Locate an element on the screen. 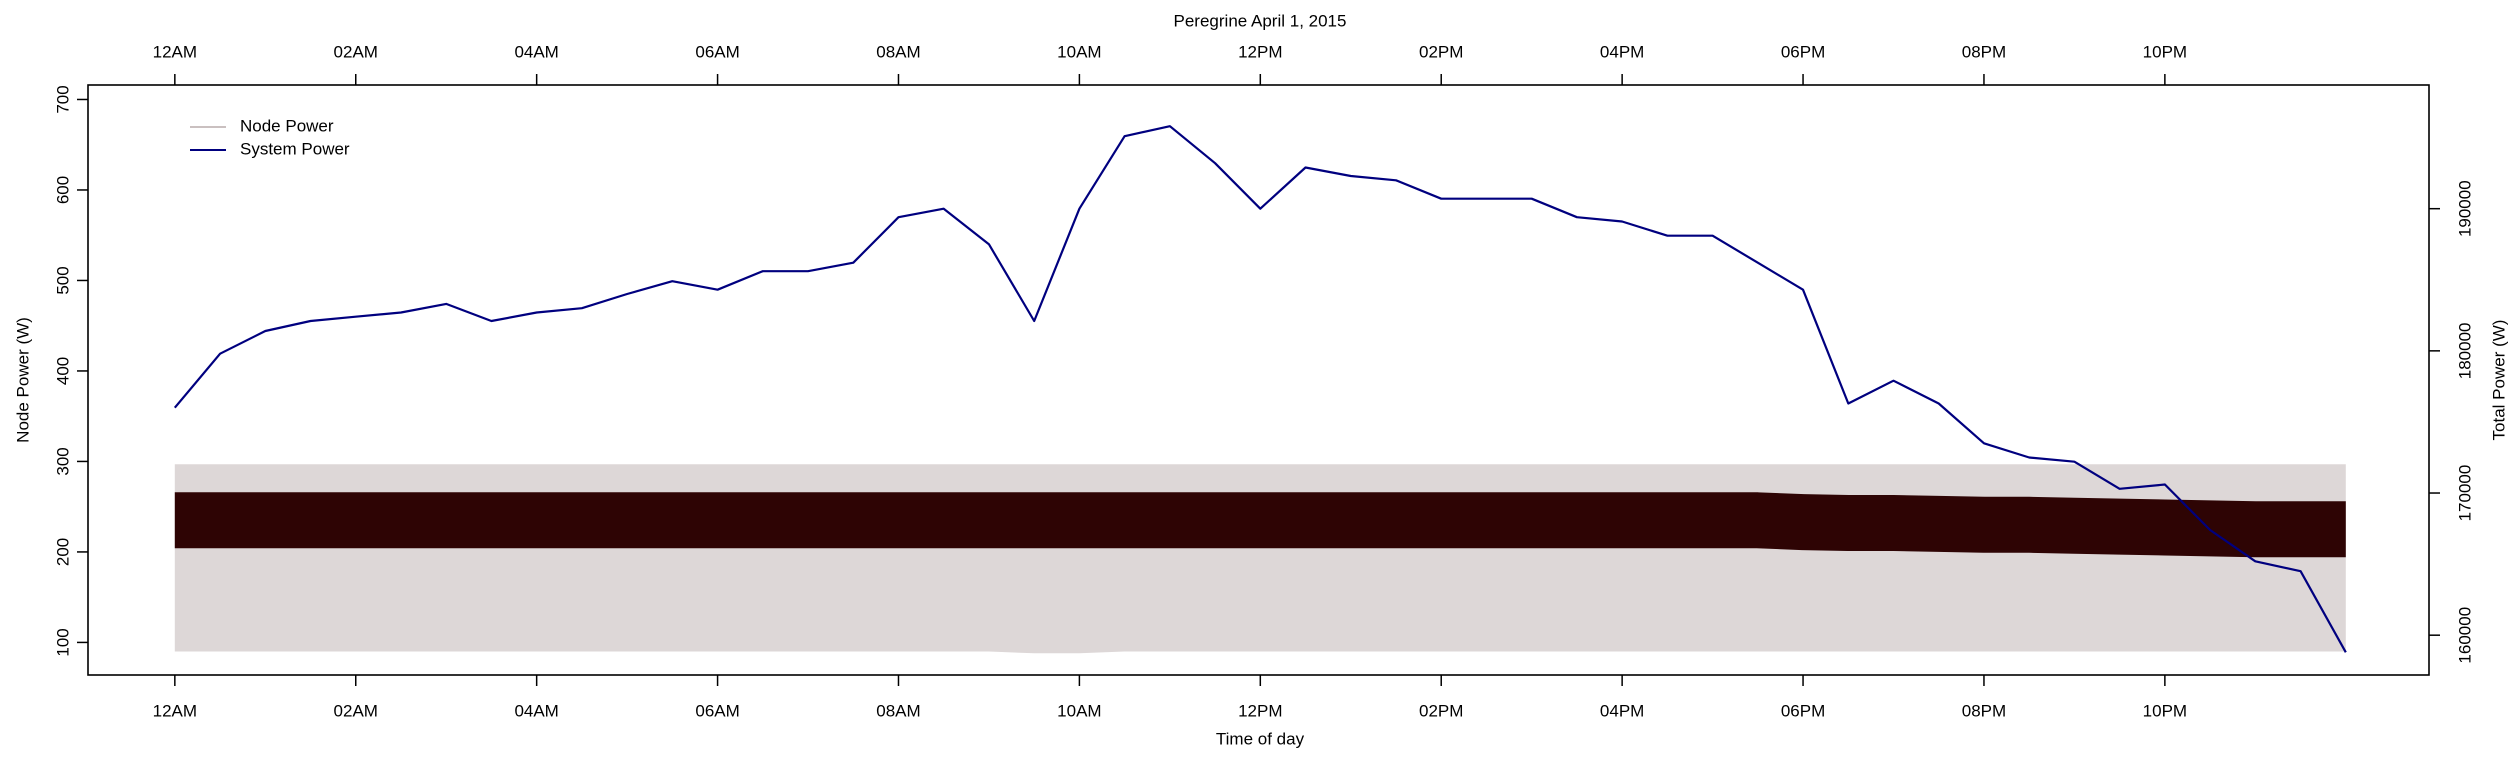 The height and width of the screenshot is (784, 2519). y2-axis-title: Total Power (W) is located at coordinates (2498, 380).